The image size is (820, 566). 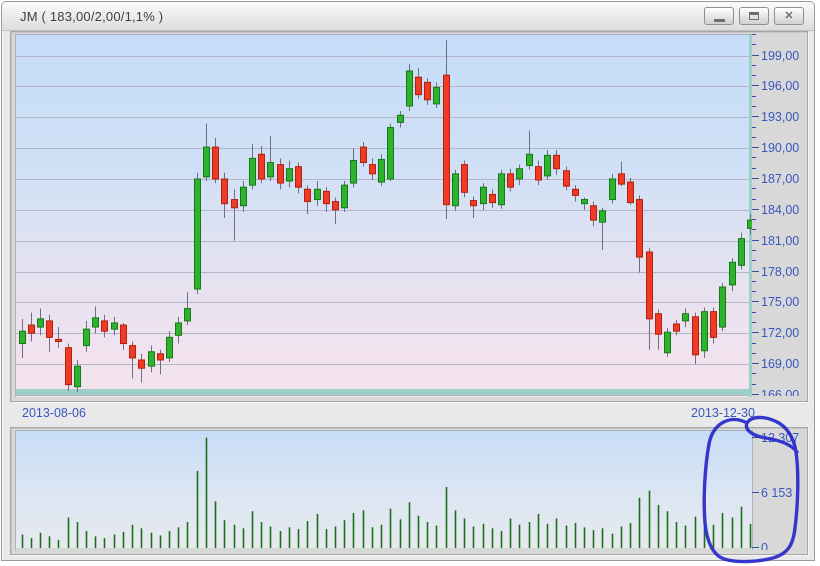 I want to click on volume-axis: 12 307 6 153 0, so click(x=779, y=490).